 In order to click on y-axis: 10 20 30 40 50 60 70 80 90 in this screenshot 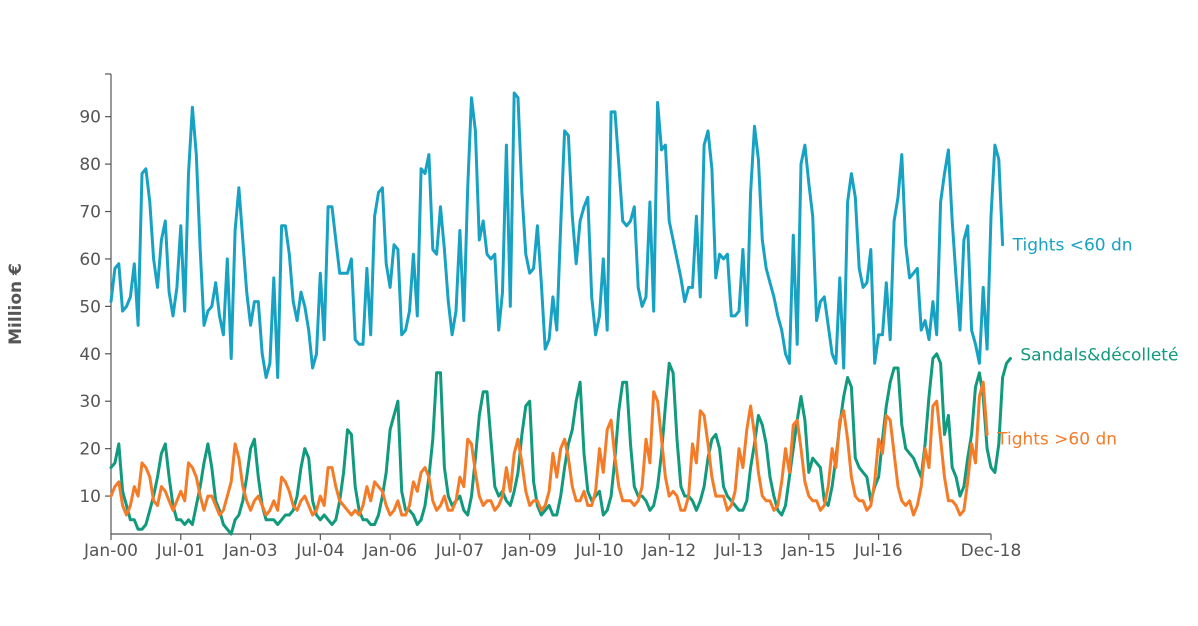, I will do `click(95, 303)`.